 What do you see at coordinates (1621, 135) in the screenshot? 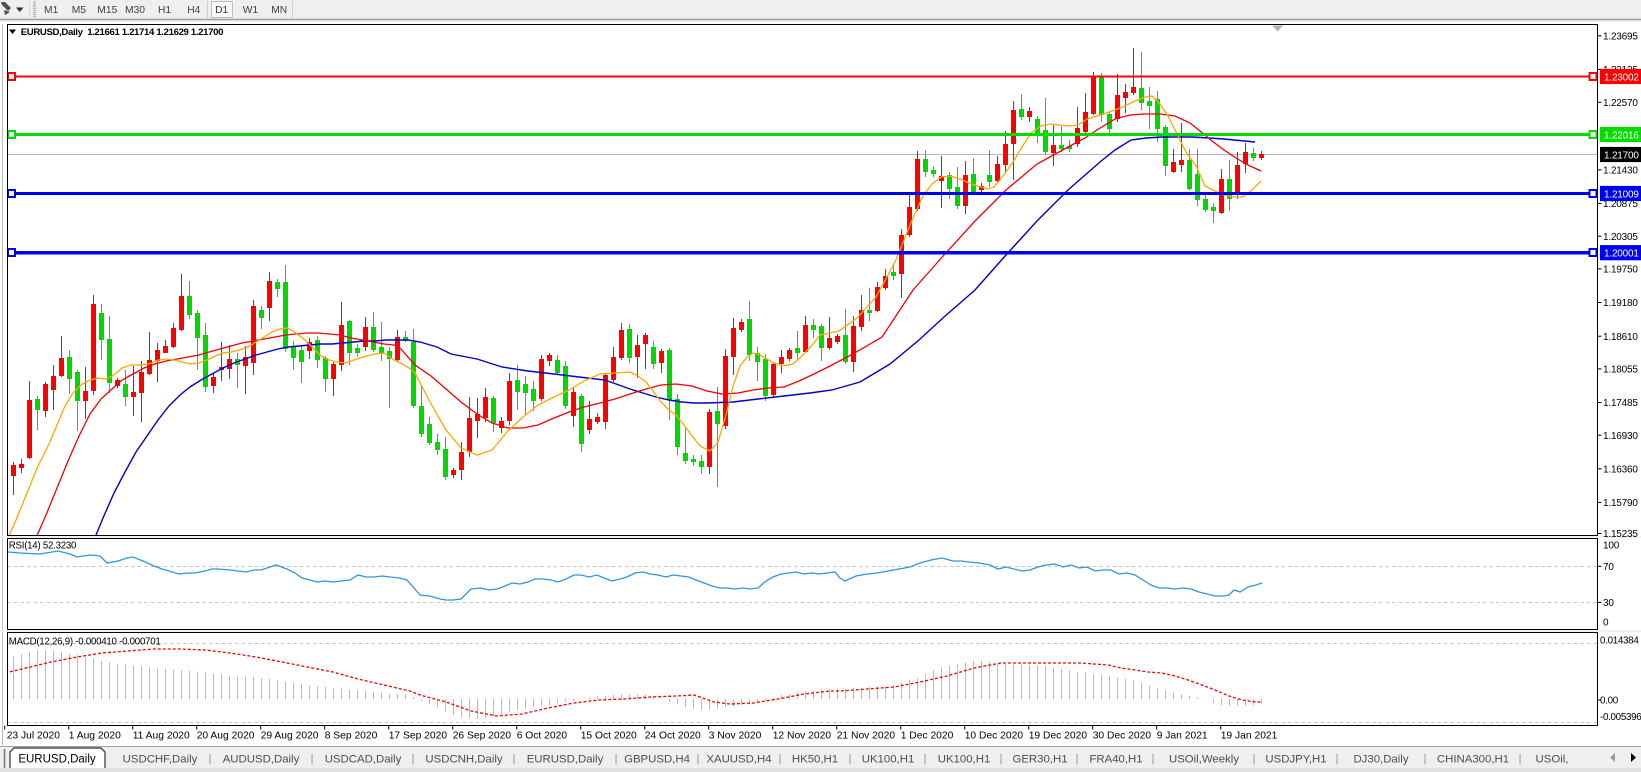
I see `svg-text: 1.22016` at bounding box center [1621, 135].